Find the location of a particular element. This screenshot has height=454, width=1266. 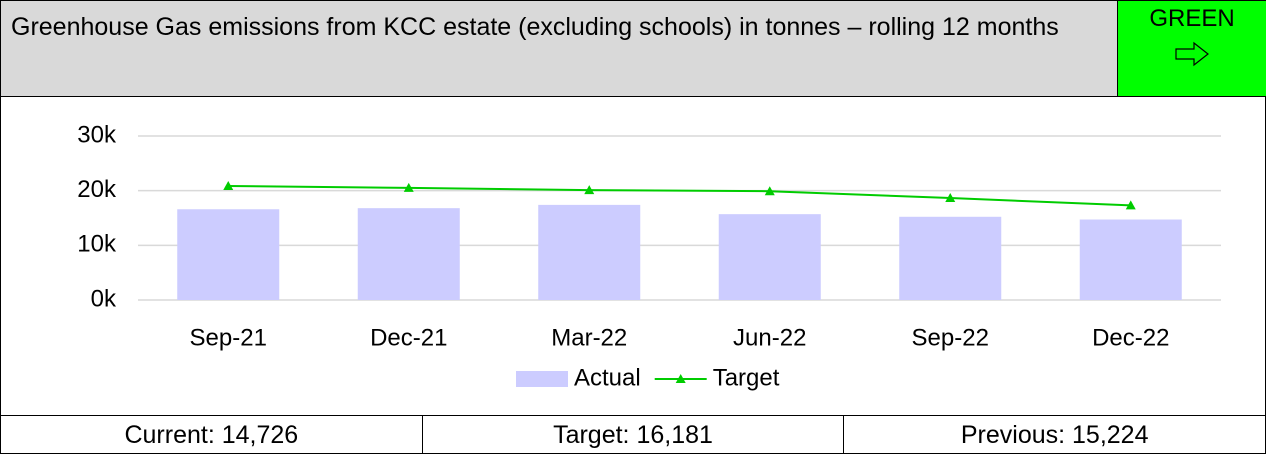

x-tick-label: Dec-21 is located at coordinates (408, 337).